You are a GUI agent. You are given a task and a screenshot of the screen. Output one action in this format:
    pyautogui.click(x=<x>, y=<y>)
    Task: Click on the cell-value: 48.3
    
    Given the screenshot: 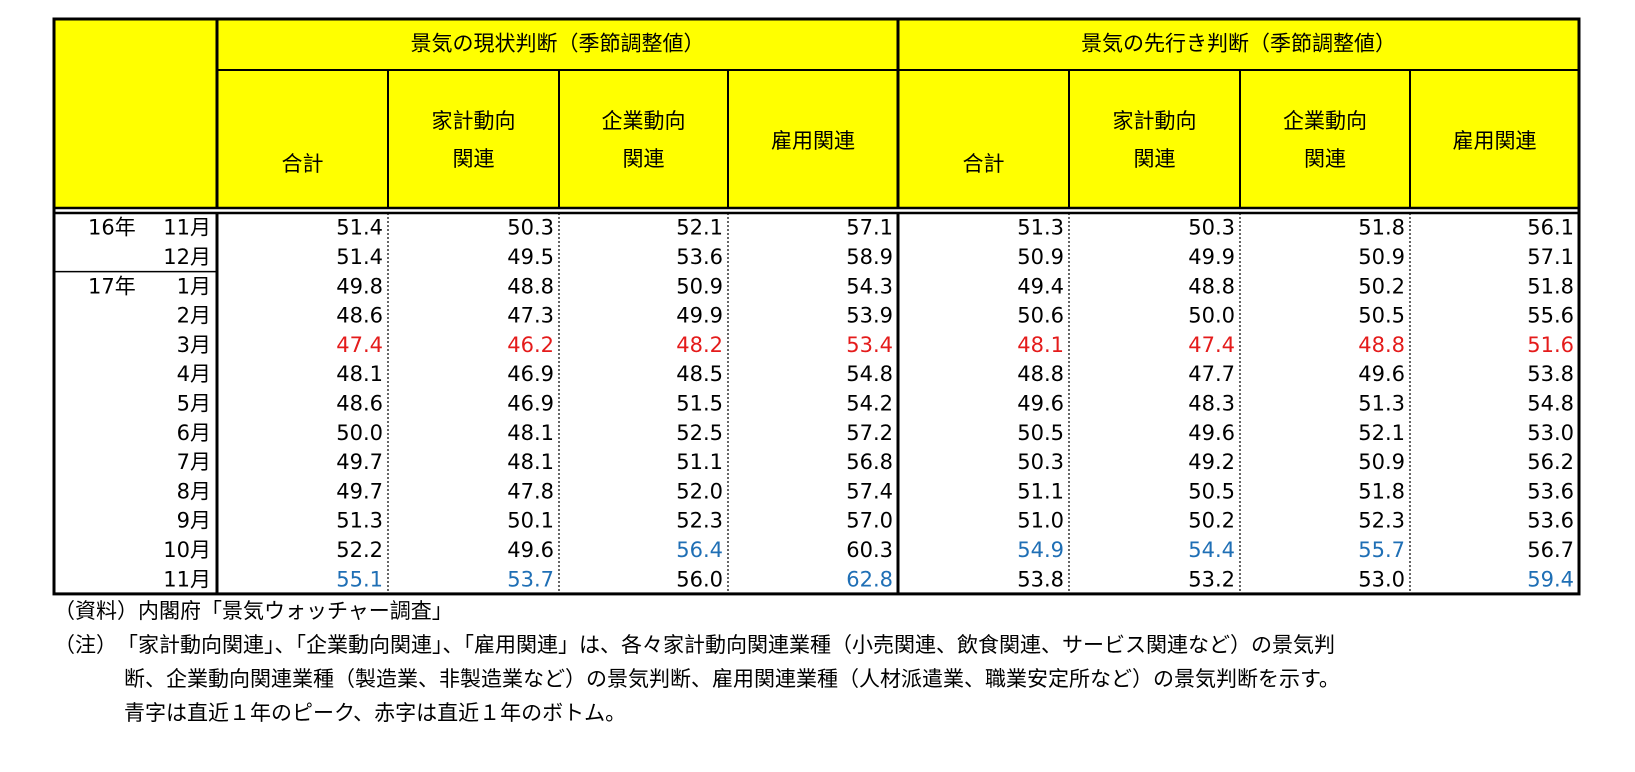 What is the action you would take?
    pyautogui.click(x=1211, y=403)
    